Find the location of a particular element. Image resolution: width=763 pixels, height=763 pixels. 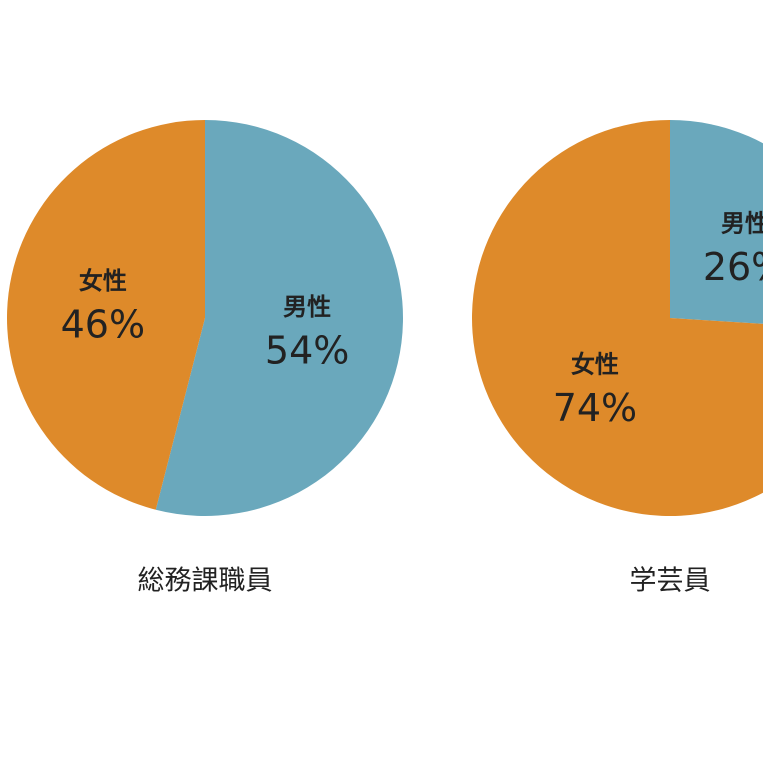

chart-title: 学芸員 is located at coordinates (670, 581).